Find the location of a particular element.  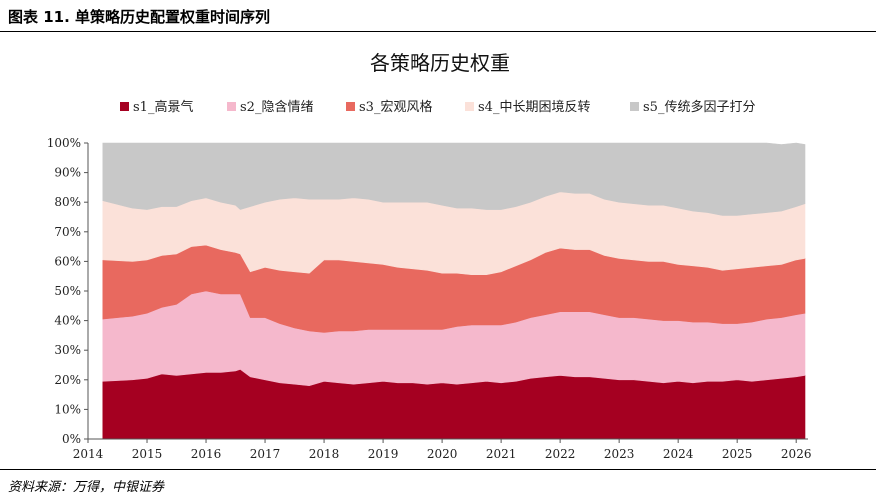

figure-title: 图表 11. 单策略历史配置权重时间序列 is located at coordinates (139, 17).